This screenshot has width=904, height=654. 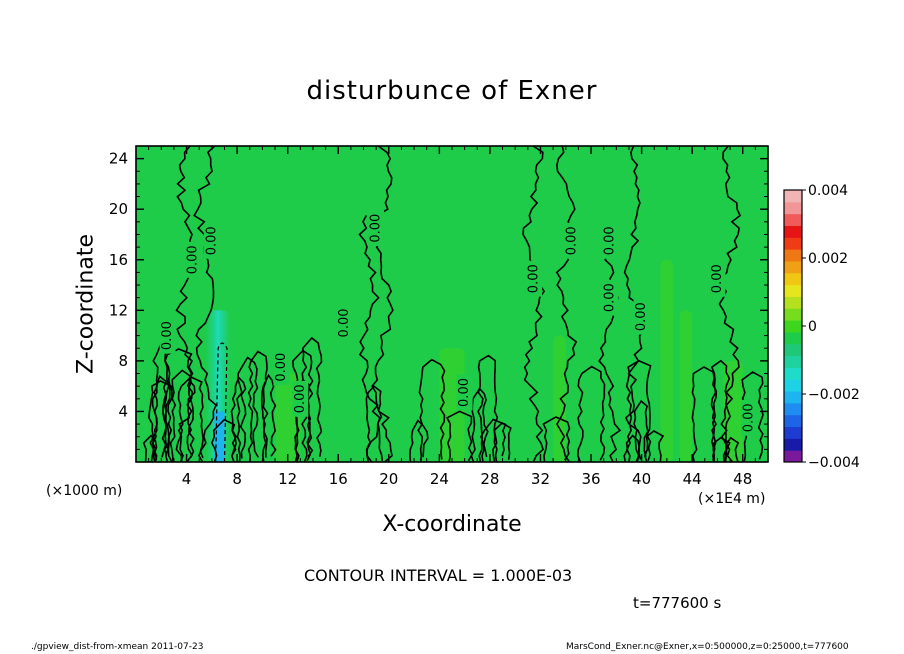 I want to click on contour-interval-text: CONTOUR INTERVAL = 1.000E-03, so click(x=438, y=575).